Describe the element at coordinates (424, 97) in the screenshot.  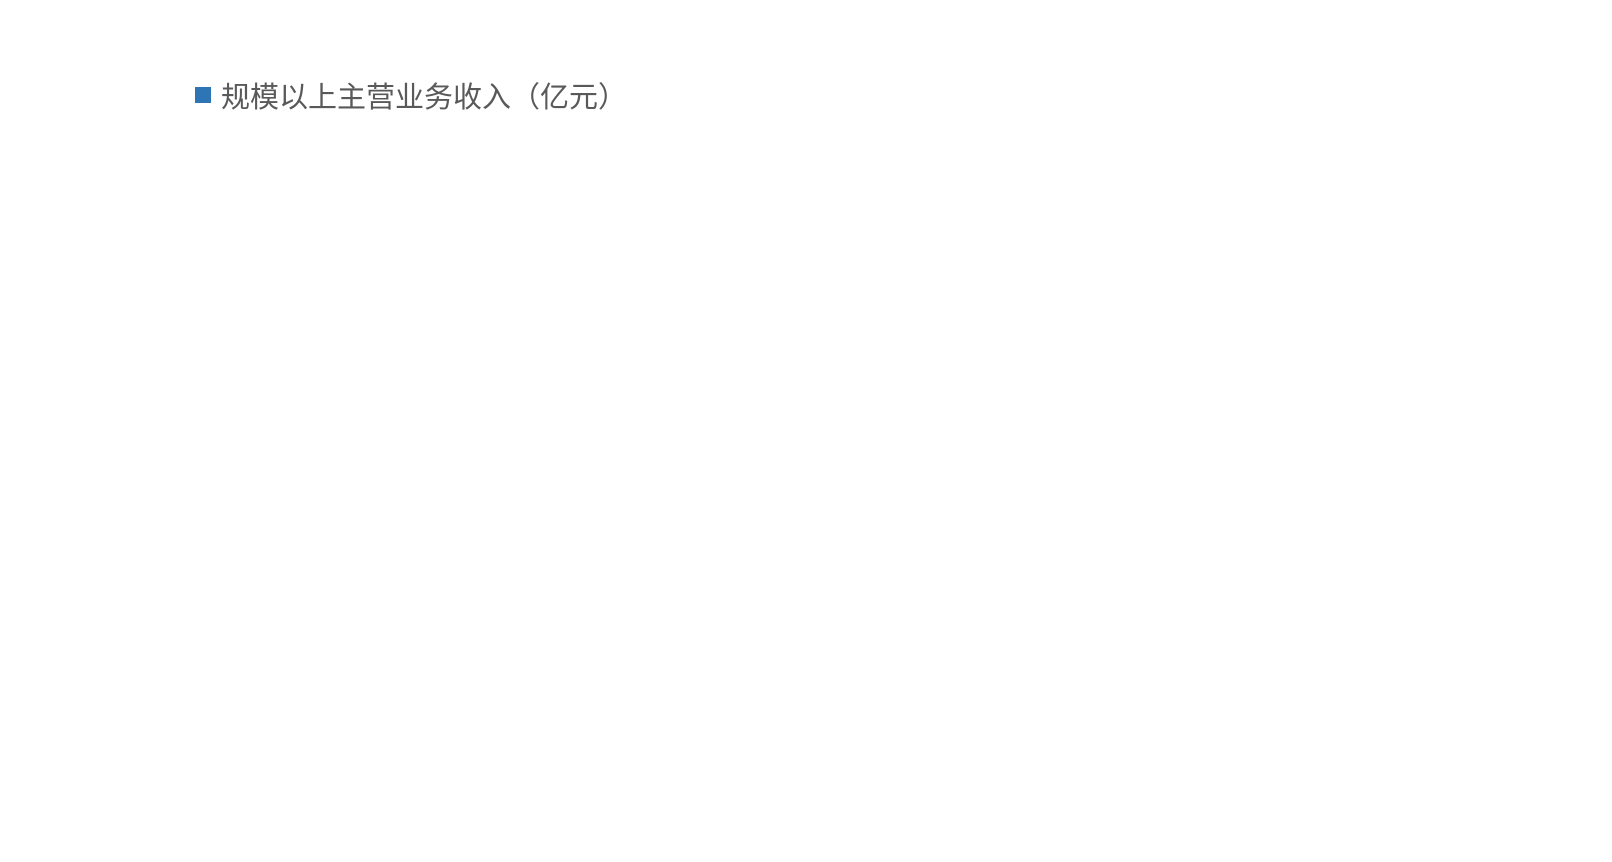
I see `legend-label: 规模以上主营业务收入（亿元）` at that location.